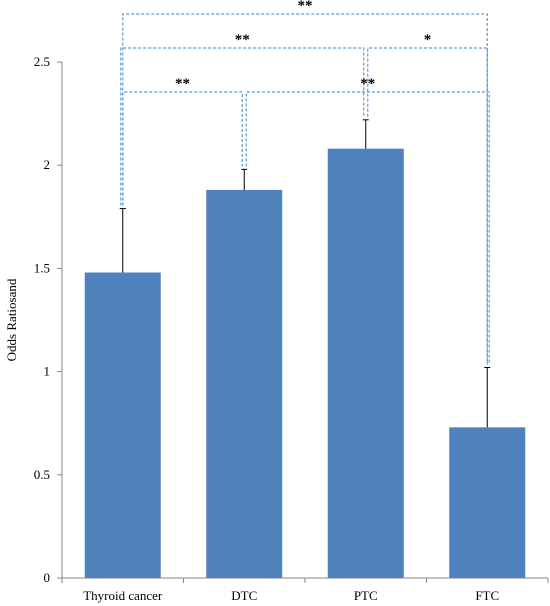 The image size is (550, 606). I want to click on y-axis-label: Odds Ratiosand, so click(11, 319).